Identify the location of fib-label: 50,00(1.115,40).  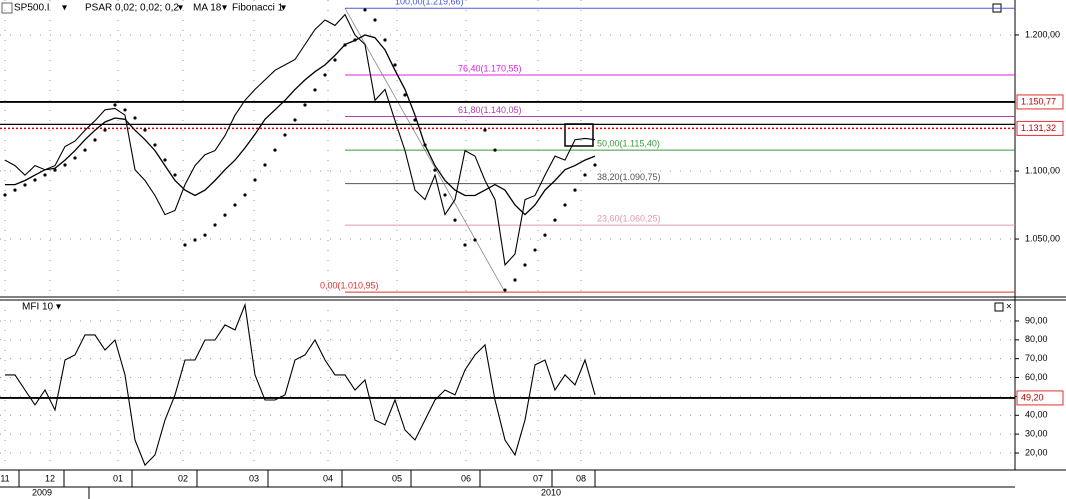
(628, 143).